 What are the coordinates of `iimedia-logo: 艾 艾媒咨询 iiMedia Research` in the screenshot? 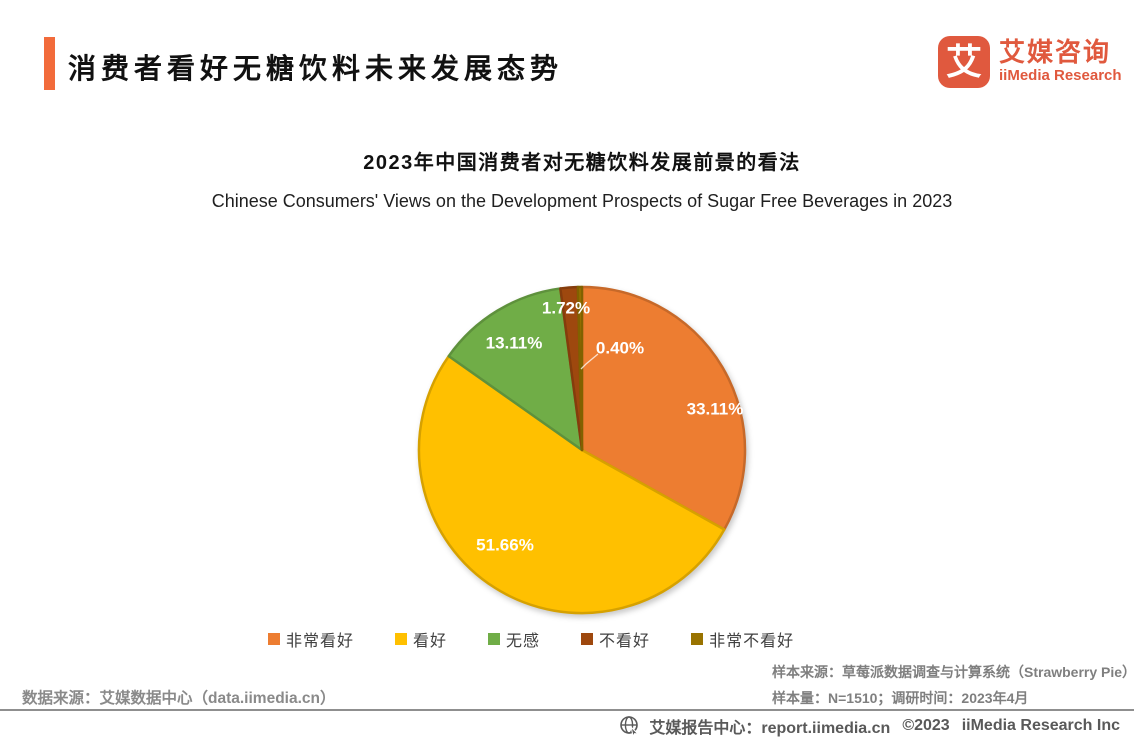 It's located at (1030, 62).